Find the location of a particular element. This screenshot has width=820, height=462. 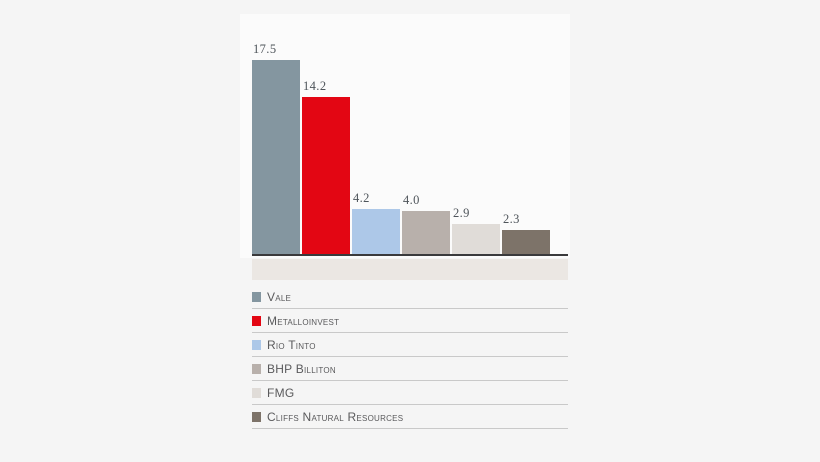

x-axis-line is located at coordinates (410, 255).